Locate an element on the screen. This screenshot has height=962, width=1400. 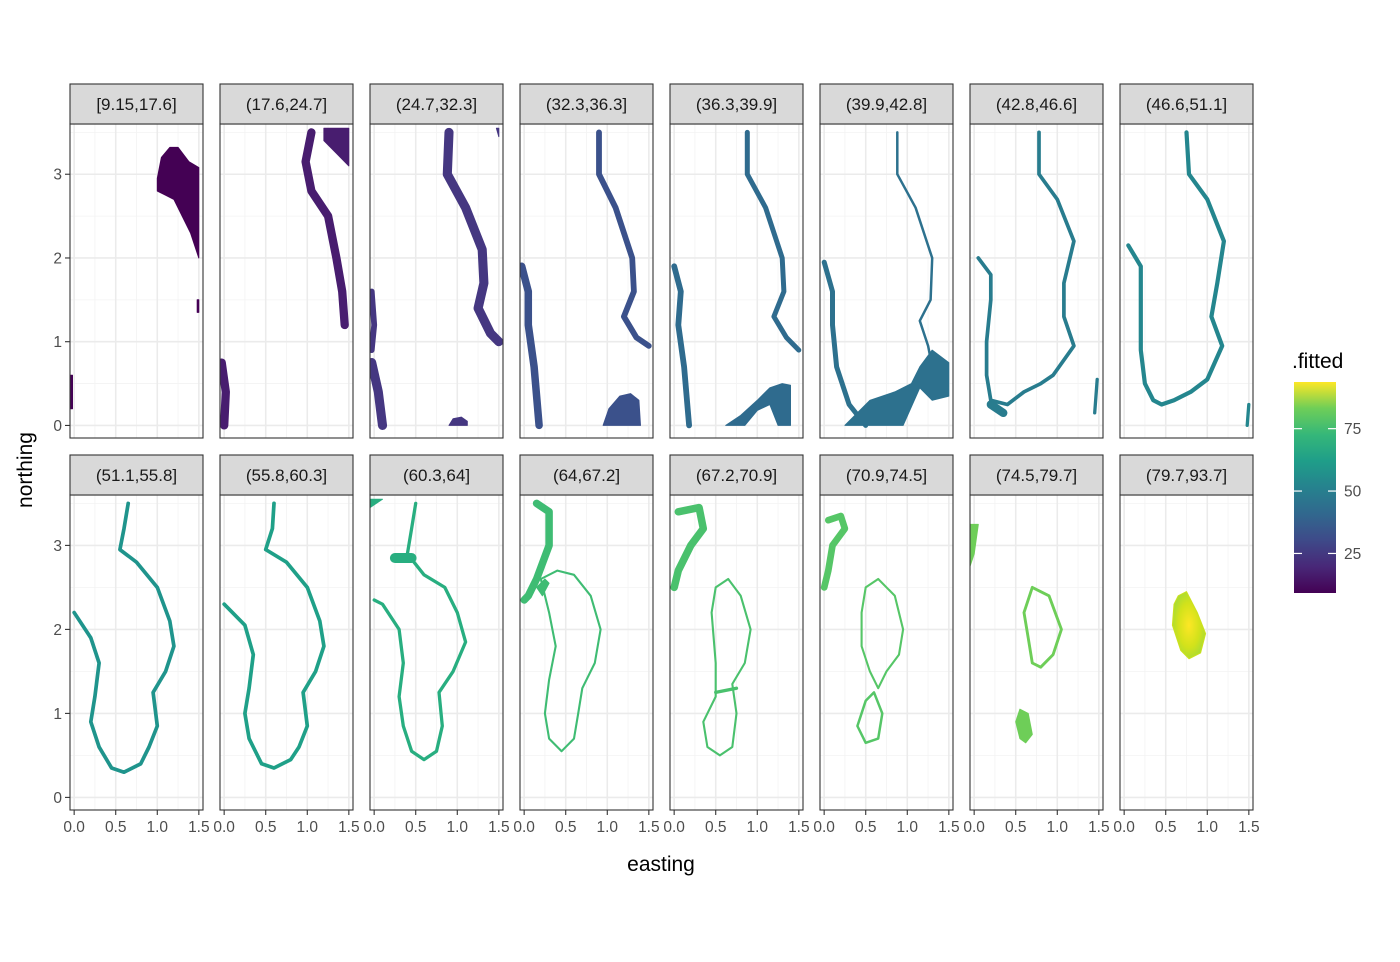
facet-panel: (42.8,46.6] is located at coordinates (1036, 261).